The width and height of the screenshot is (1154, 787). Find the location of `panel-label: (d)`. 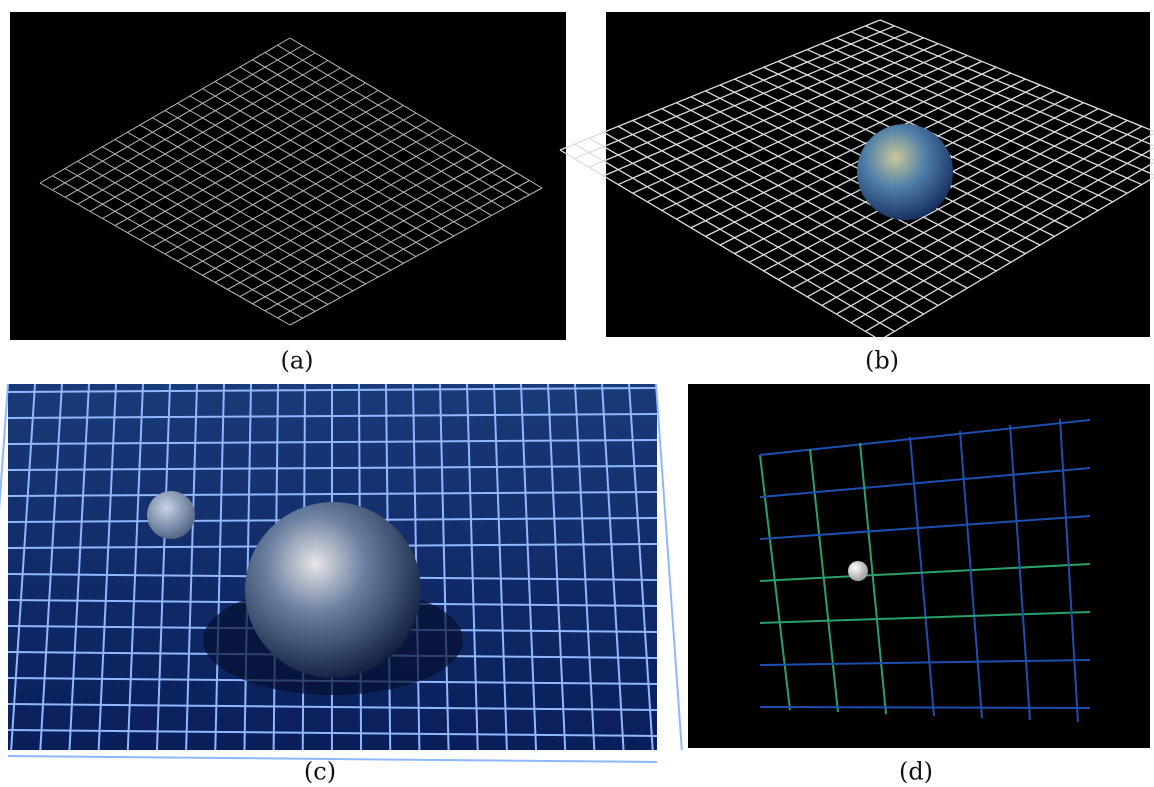

panel-label: (d) is located at coordinates (916, 772).